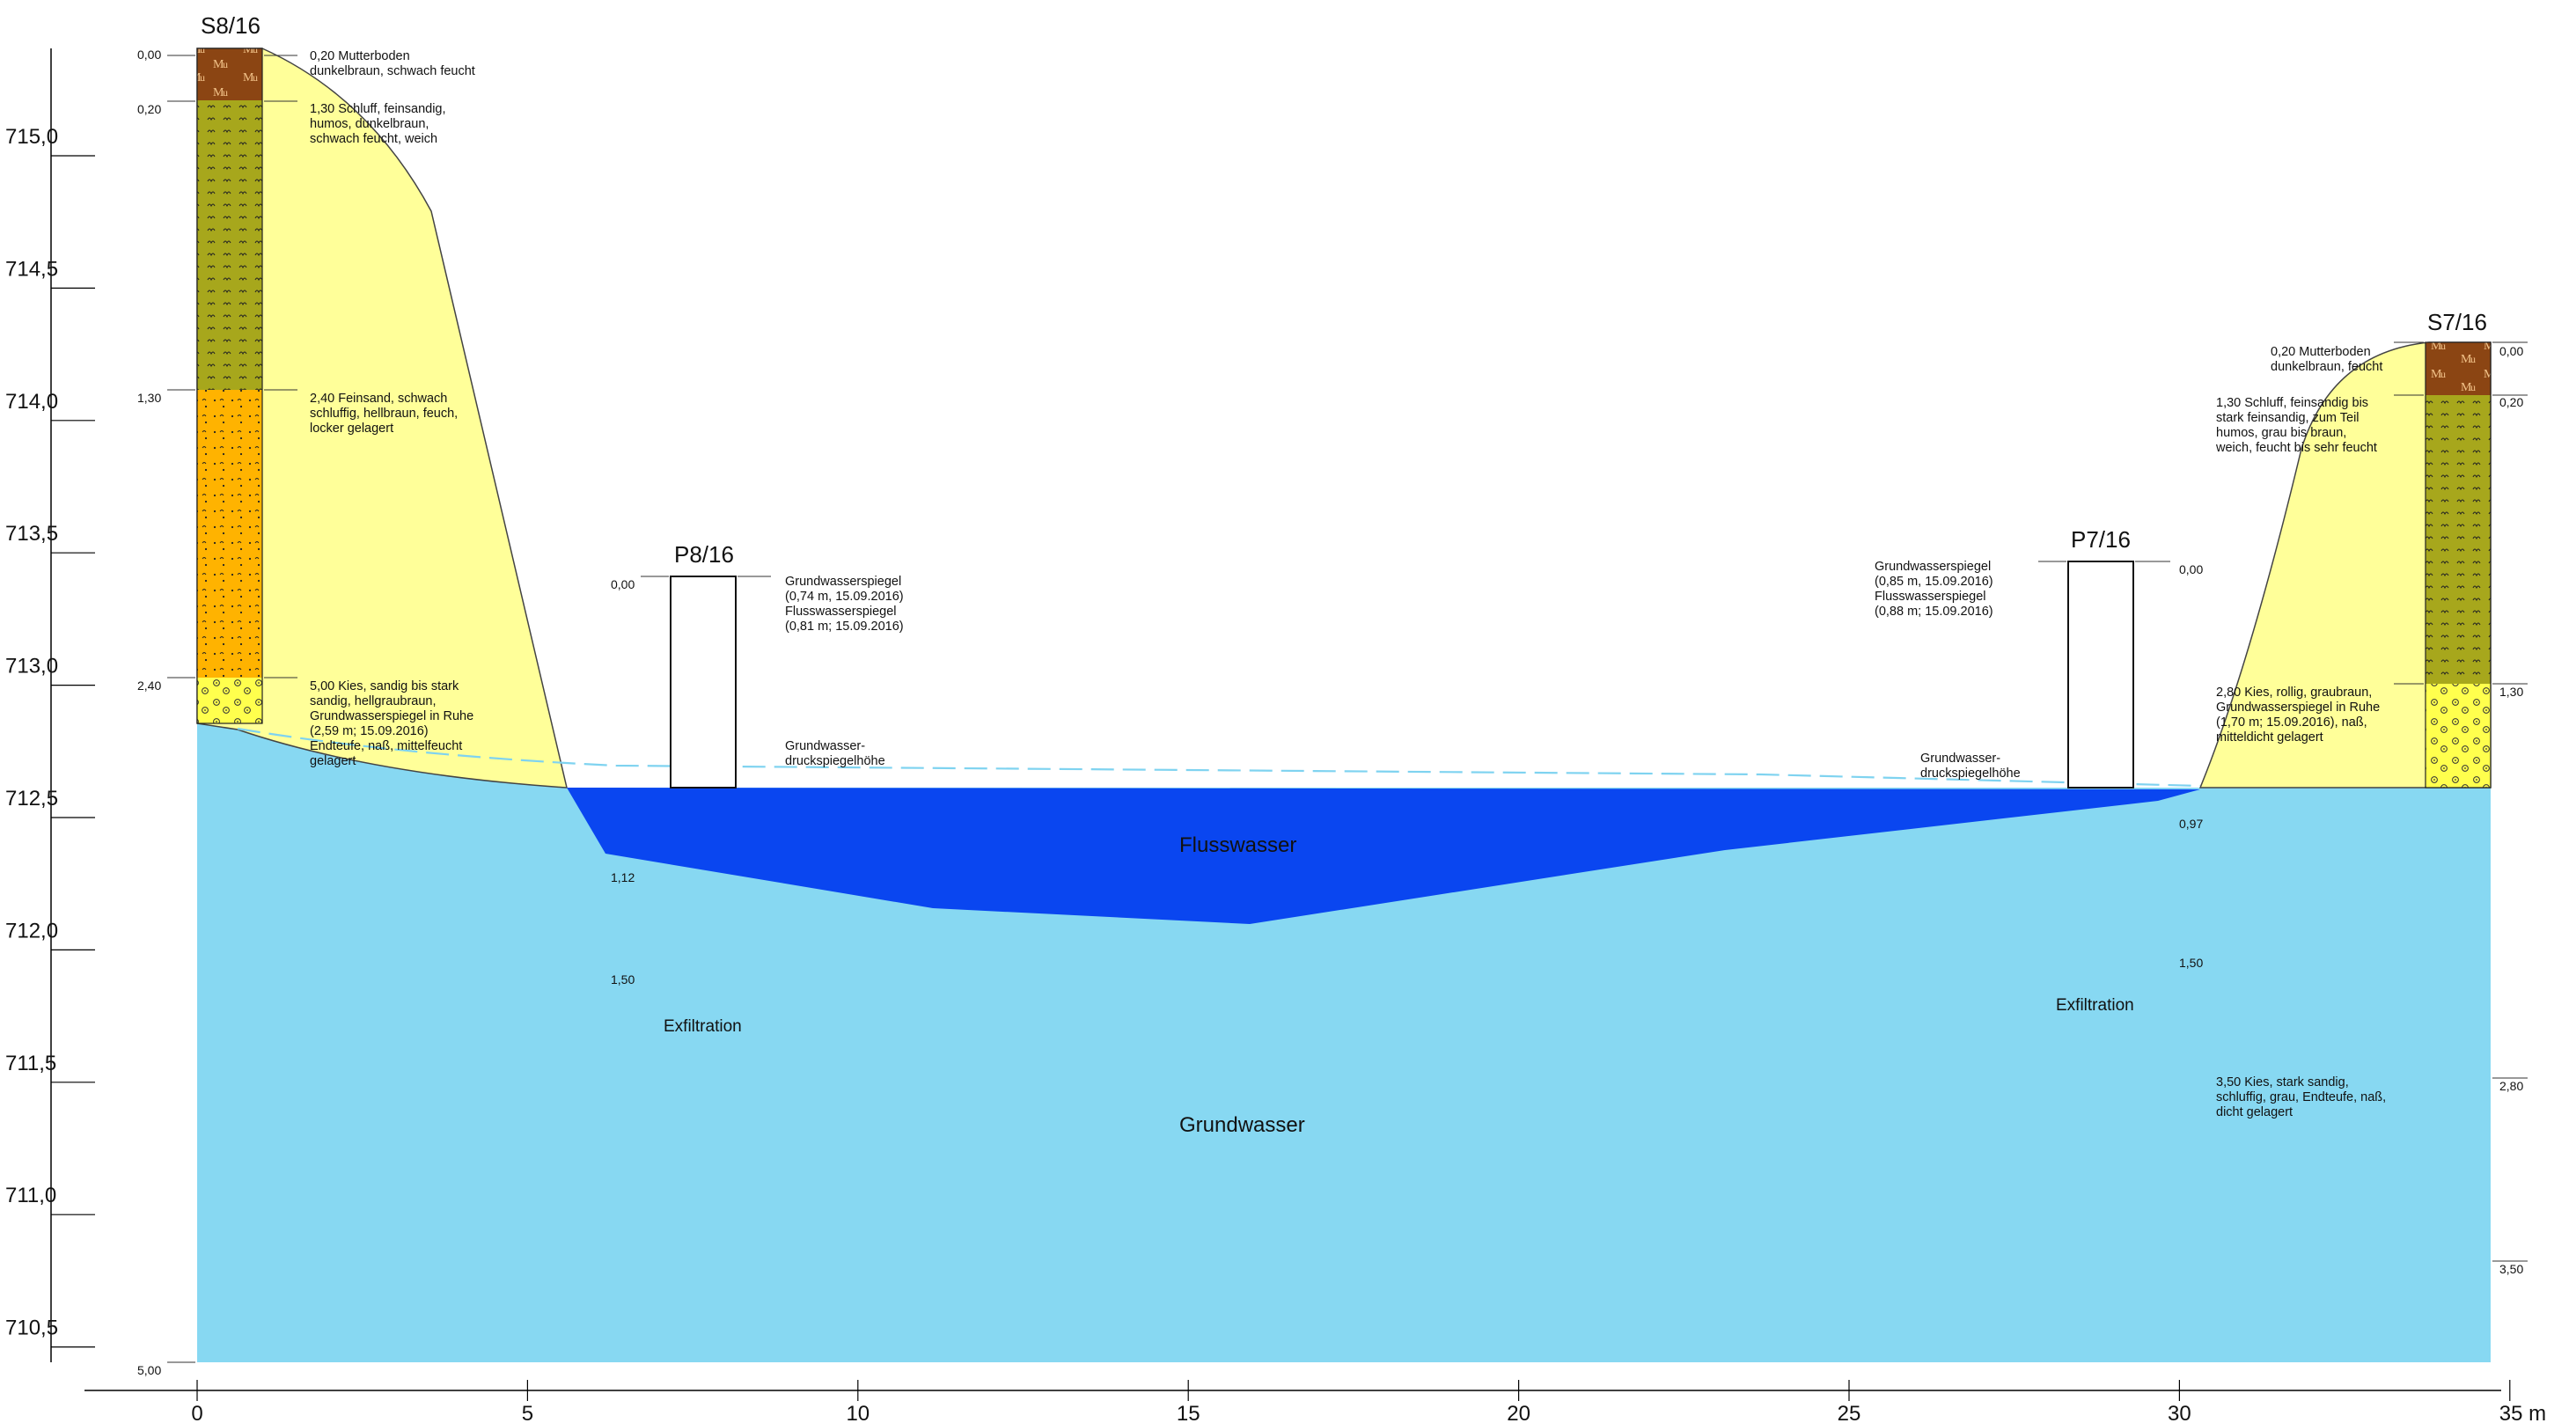 This screenshot has height=1423, width=2576. What do you see at coordinates (31, 667) in the screenshot?
I see `y-tick-label: 713,0` at bounding box center [31, 667].